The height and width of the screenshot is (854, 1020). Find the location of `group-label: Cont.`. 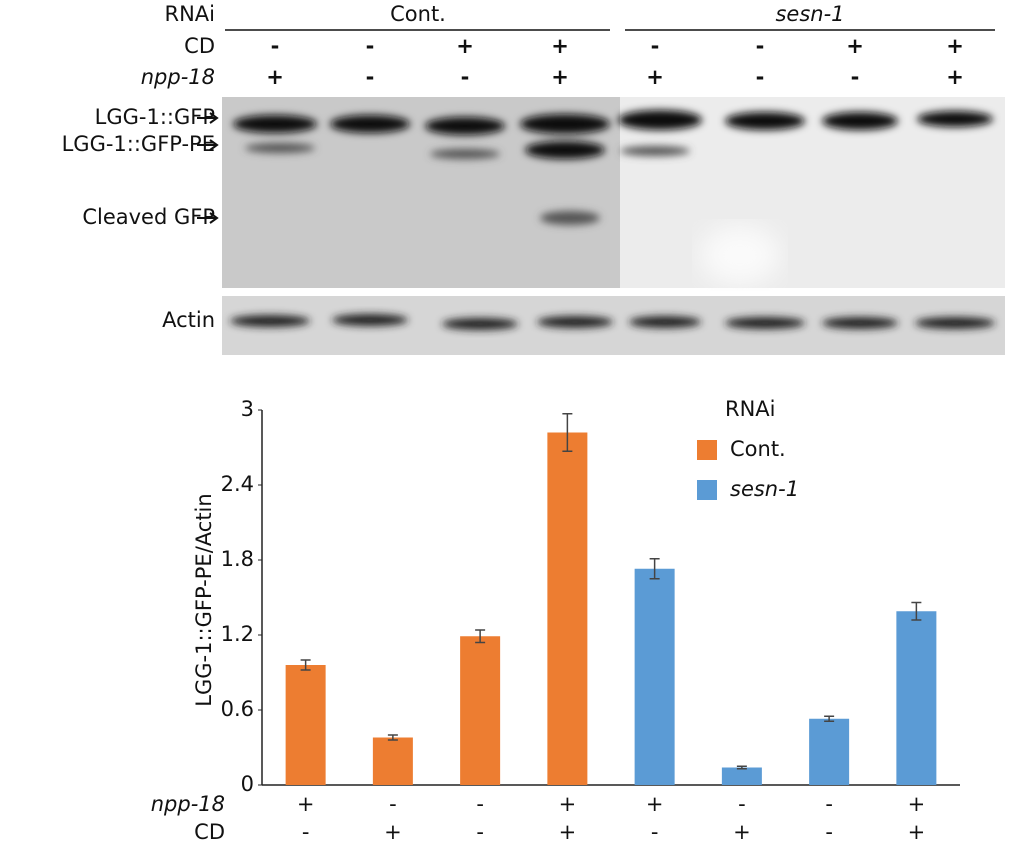

group-label: Cont. is located at coordinates (418, 14).